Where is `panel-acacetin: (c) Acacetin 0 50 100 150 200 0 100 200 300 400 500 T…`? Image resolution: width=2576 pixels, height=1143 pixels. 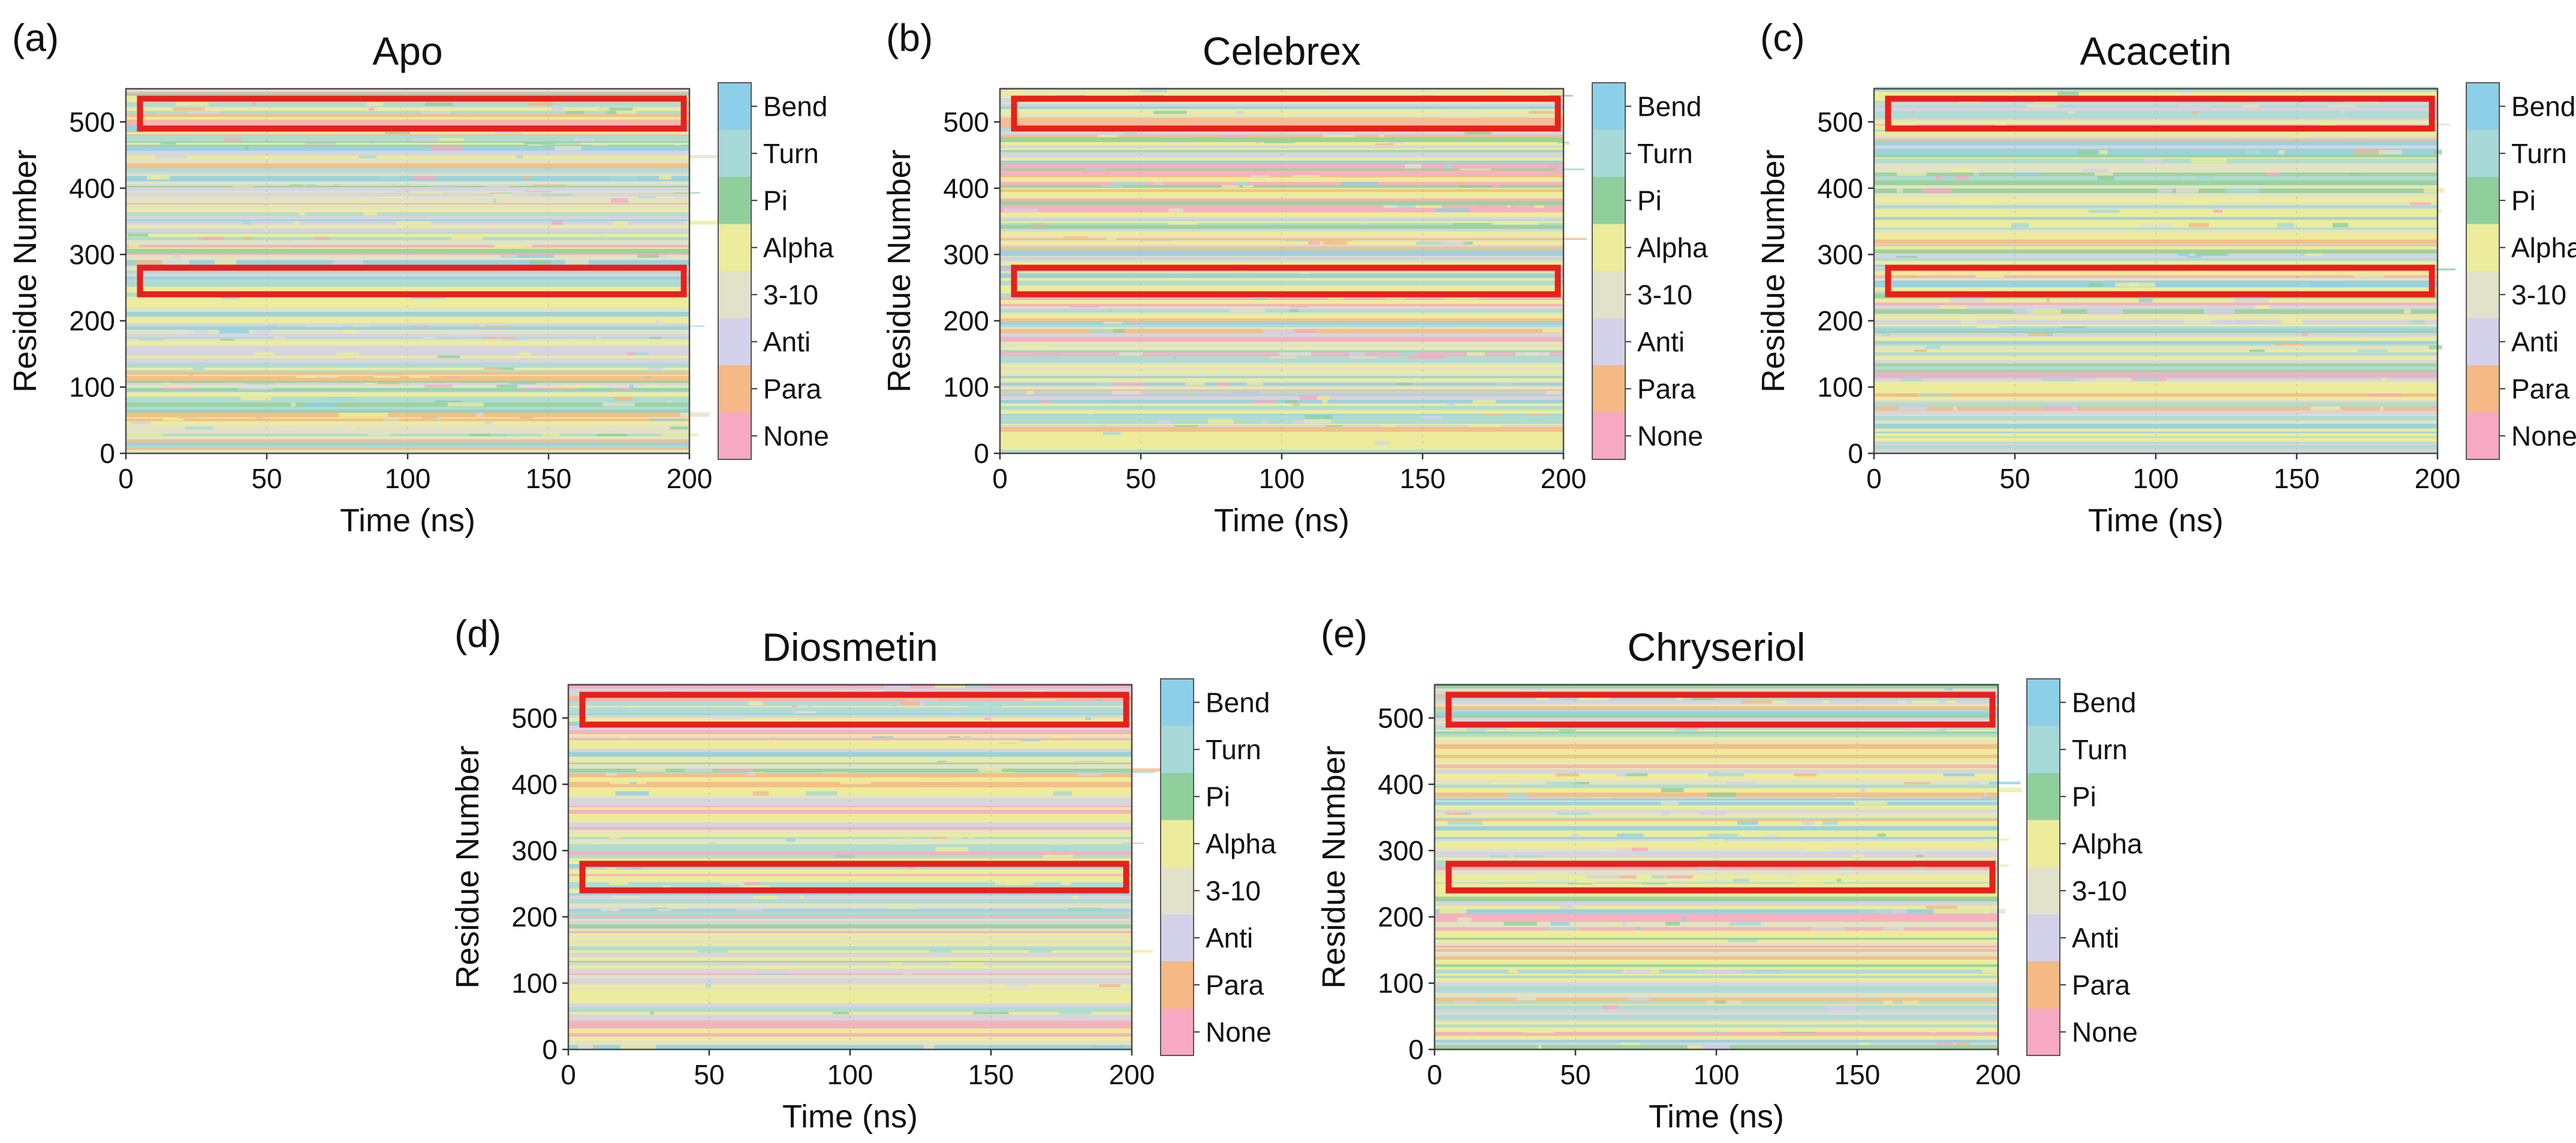 panel-acacetin: (c) Acacetin 0 50 100 150 200 0 100 200 300 400 500 T… is located at coordinates (2165, 277).